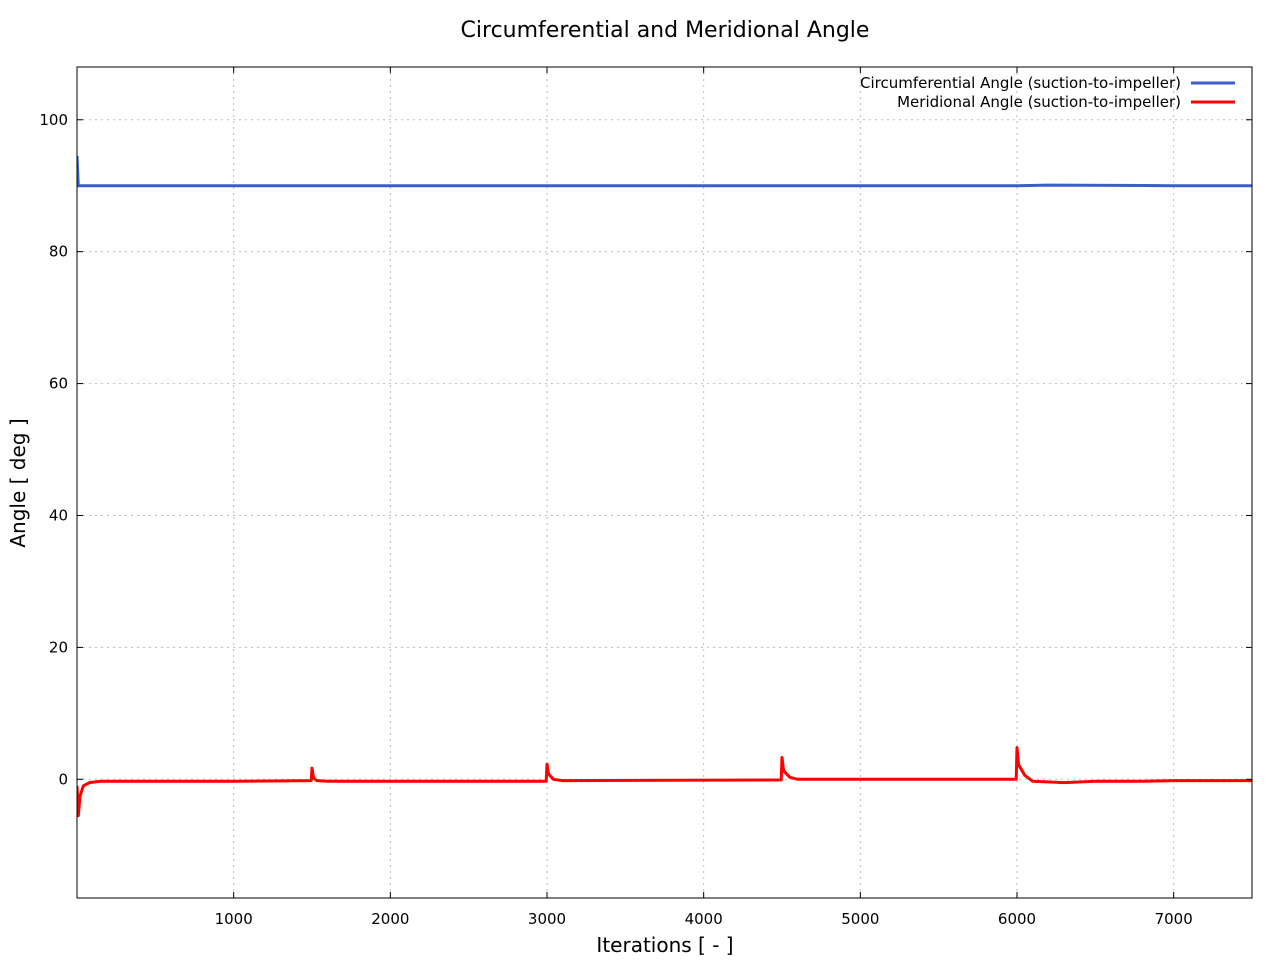  I want to click on x-tick-label: 1000, so click(234, 919).